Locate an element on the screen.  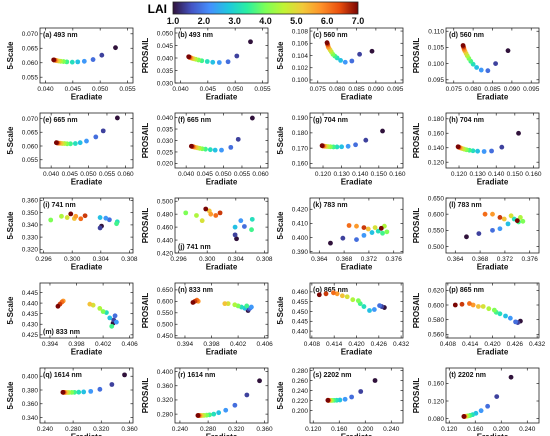
panel-label: (l) 783 nm is located at coordinates (465, 205).